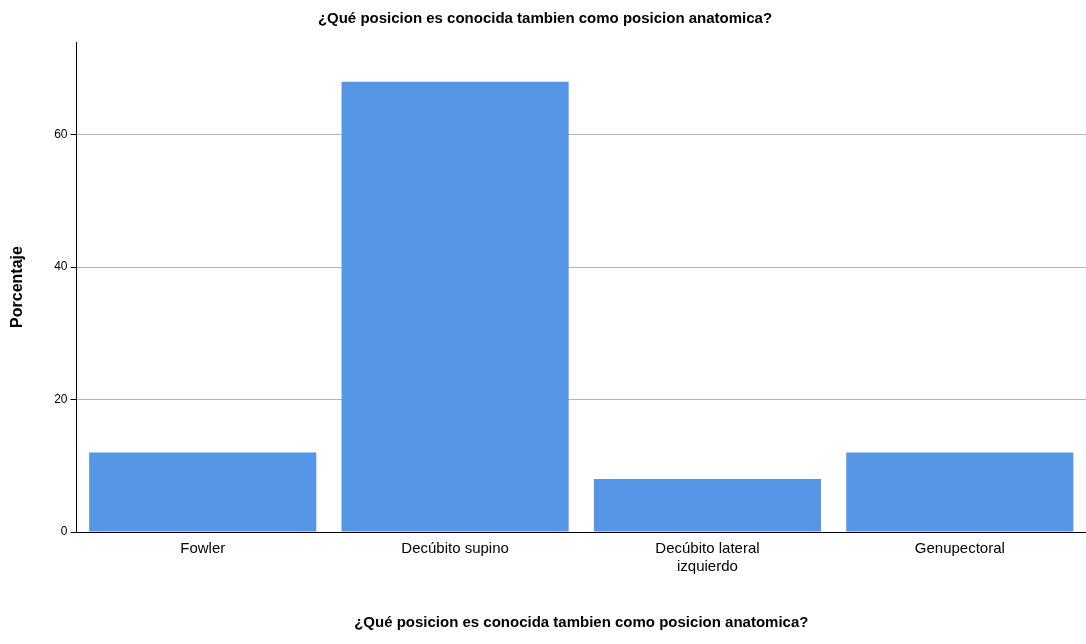  I want to click on y-tick-label: 0, so click(64, 531).